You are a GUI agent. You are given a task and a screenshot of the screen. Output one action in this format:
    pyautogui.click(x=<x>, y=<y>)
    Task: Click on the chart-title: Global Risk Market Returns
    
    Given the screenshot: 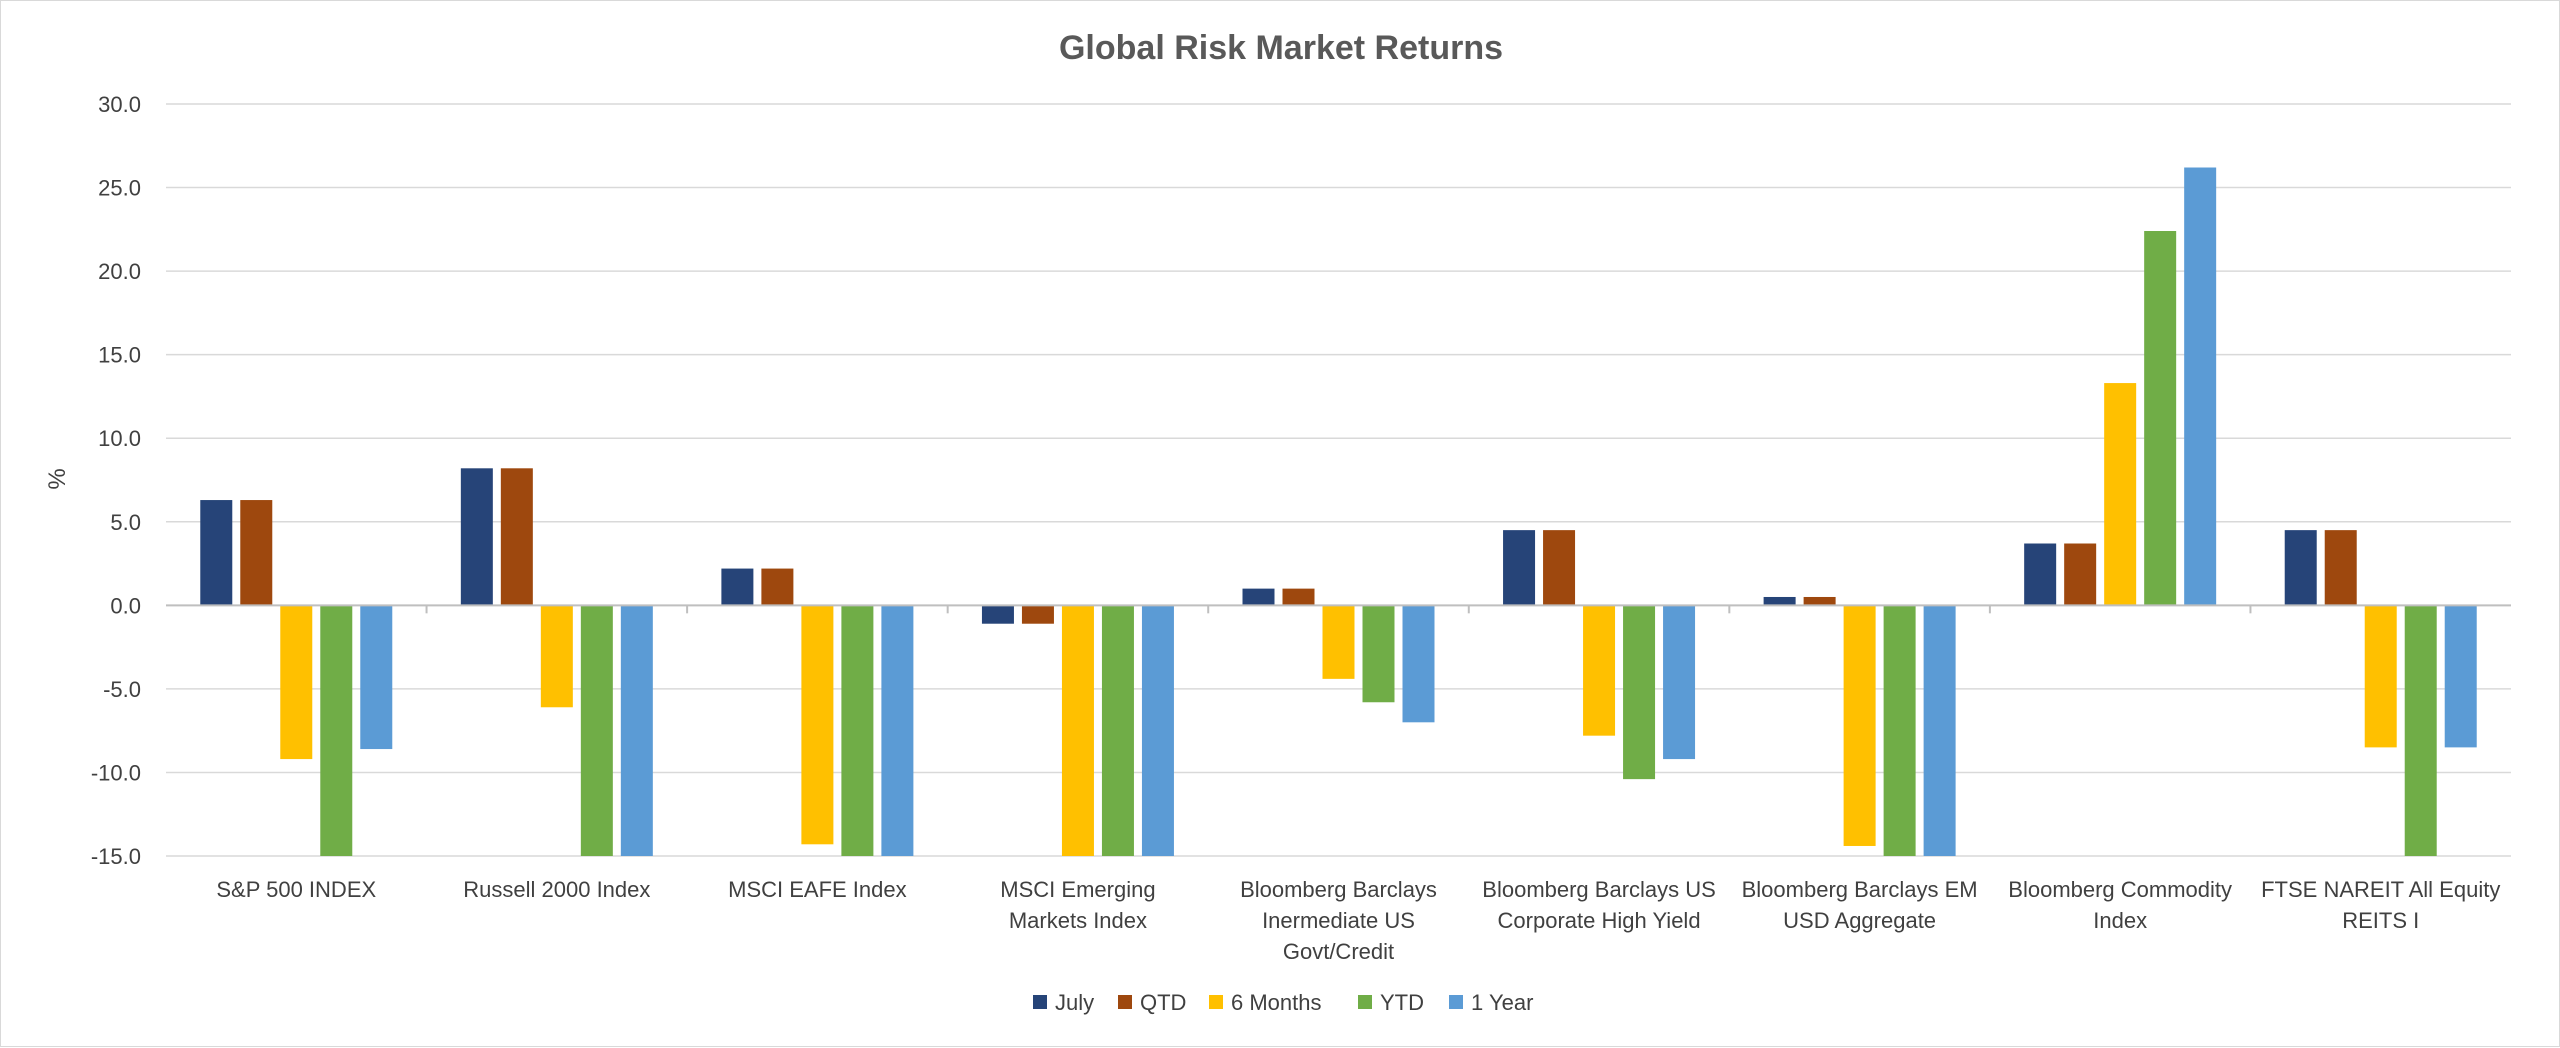 What is the action you would take?
    pyautogui.click(x=1281, y=48)
    